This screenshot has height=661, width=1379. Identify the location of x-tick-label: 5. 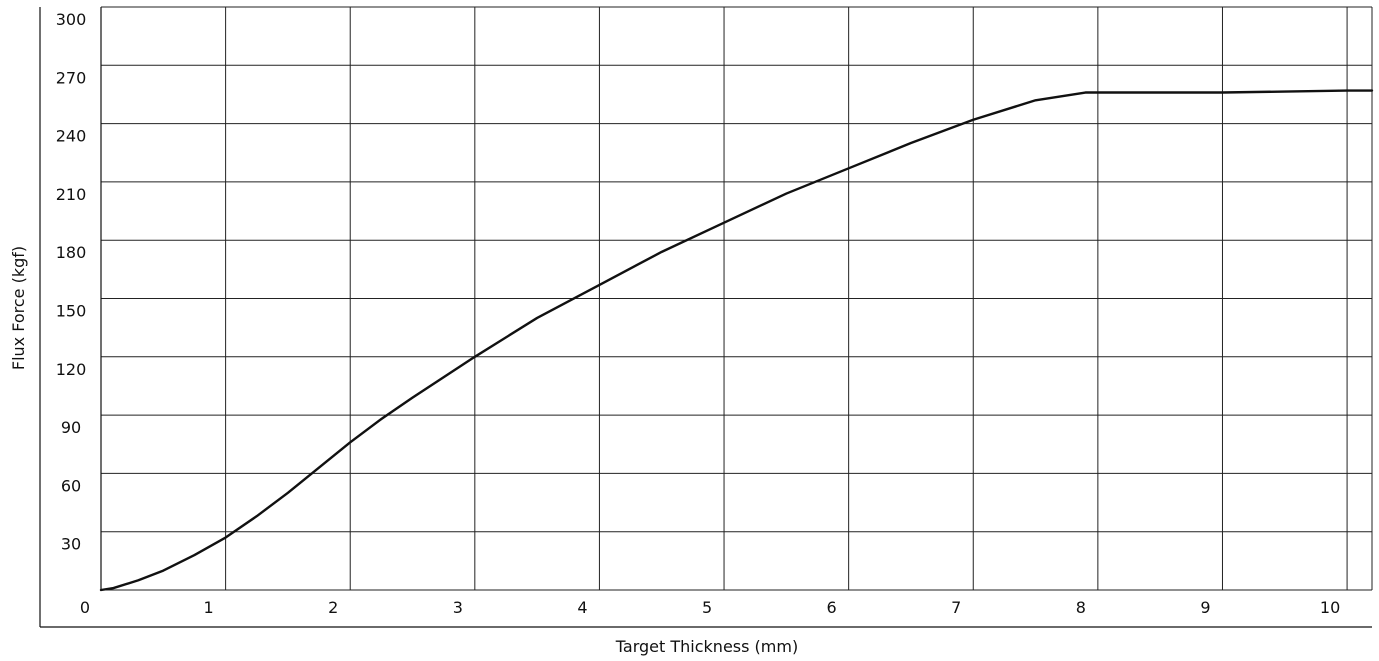
(707, 607).